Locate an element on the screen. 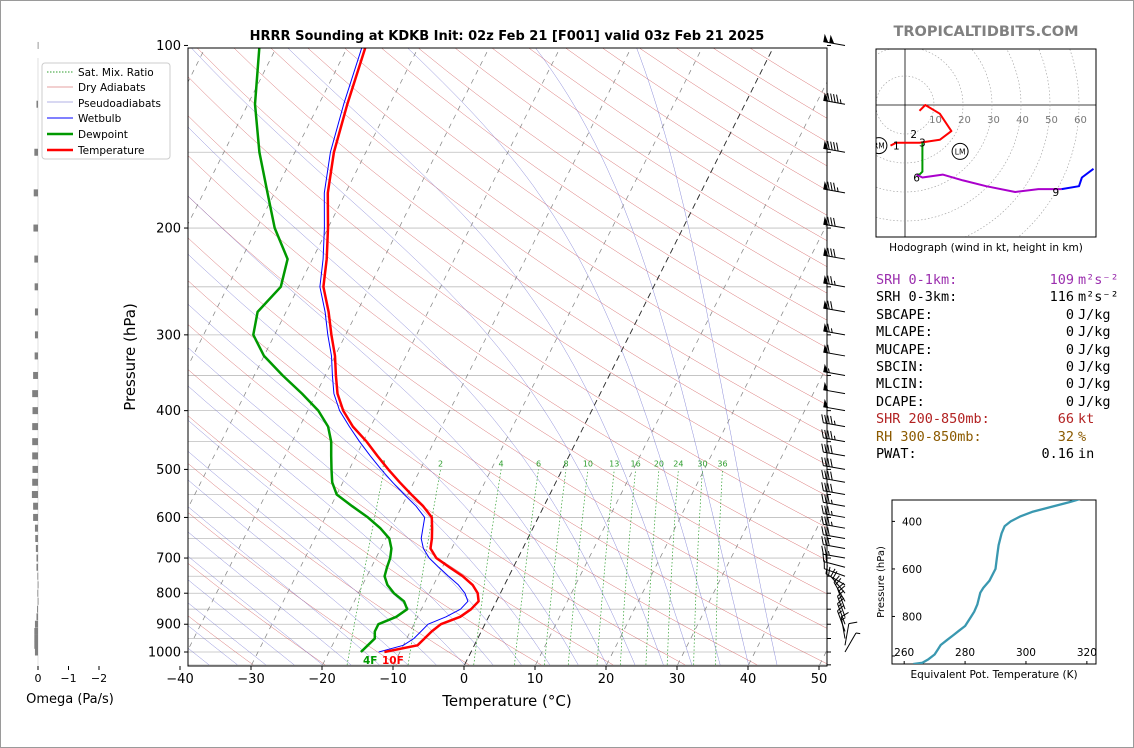 The width and height of the screenshot is (1134, 748). stat-label: DCAPE: is located at coordinates (900, 401).